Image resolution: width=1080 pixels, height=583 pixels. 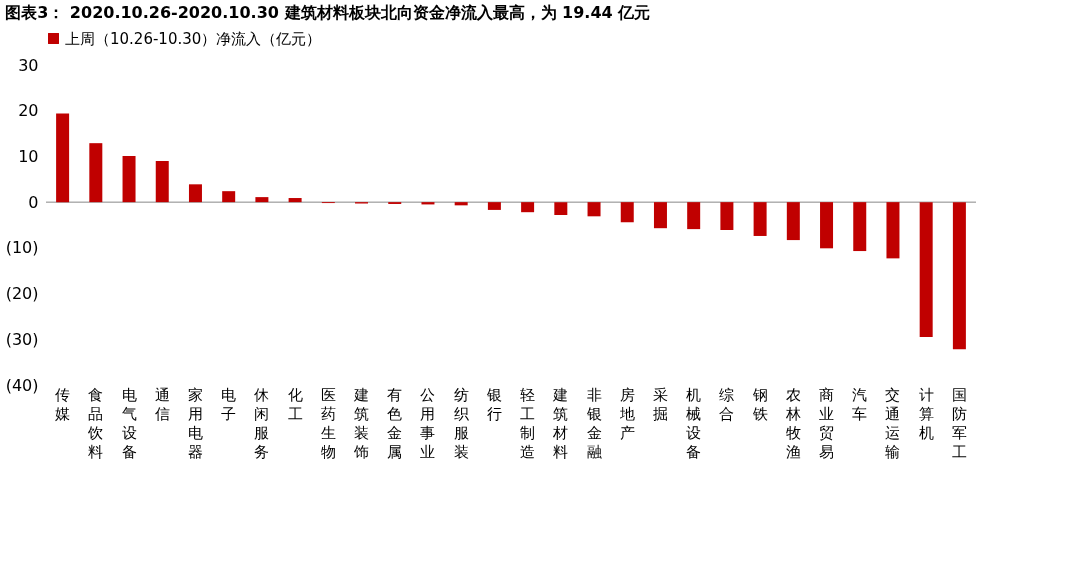 I want to click on x-tick-label: 电子, so click(x=229, y=404).